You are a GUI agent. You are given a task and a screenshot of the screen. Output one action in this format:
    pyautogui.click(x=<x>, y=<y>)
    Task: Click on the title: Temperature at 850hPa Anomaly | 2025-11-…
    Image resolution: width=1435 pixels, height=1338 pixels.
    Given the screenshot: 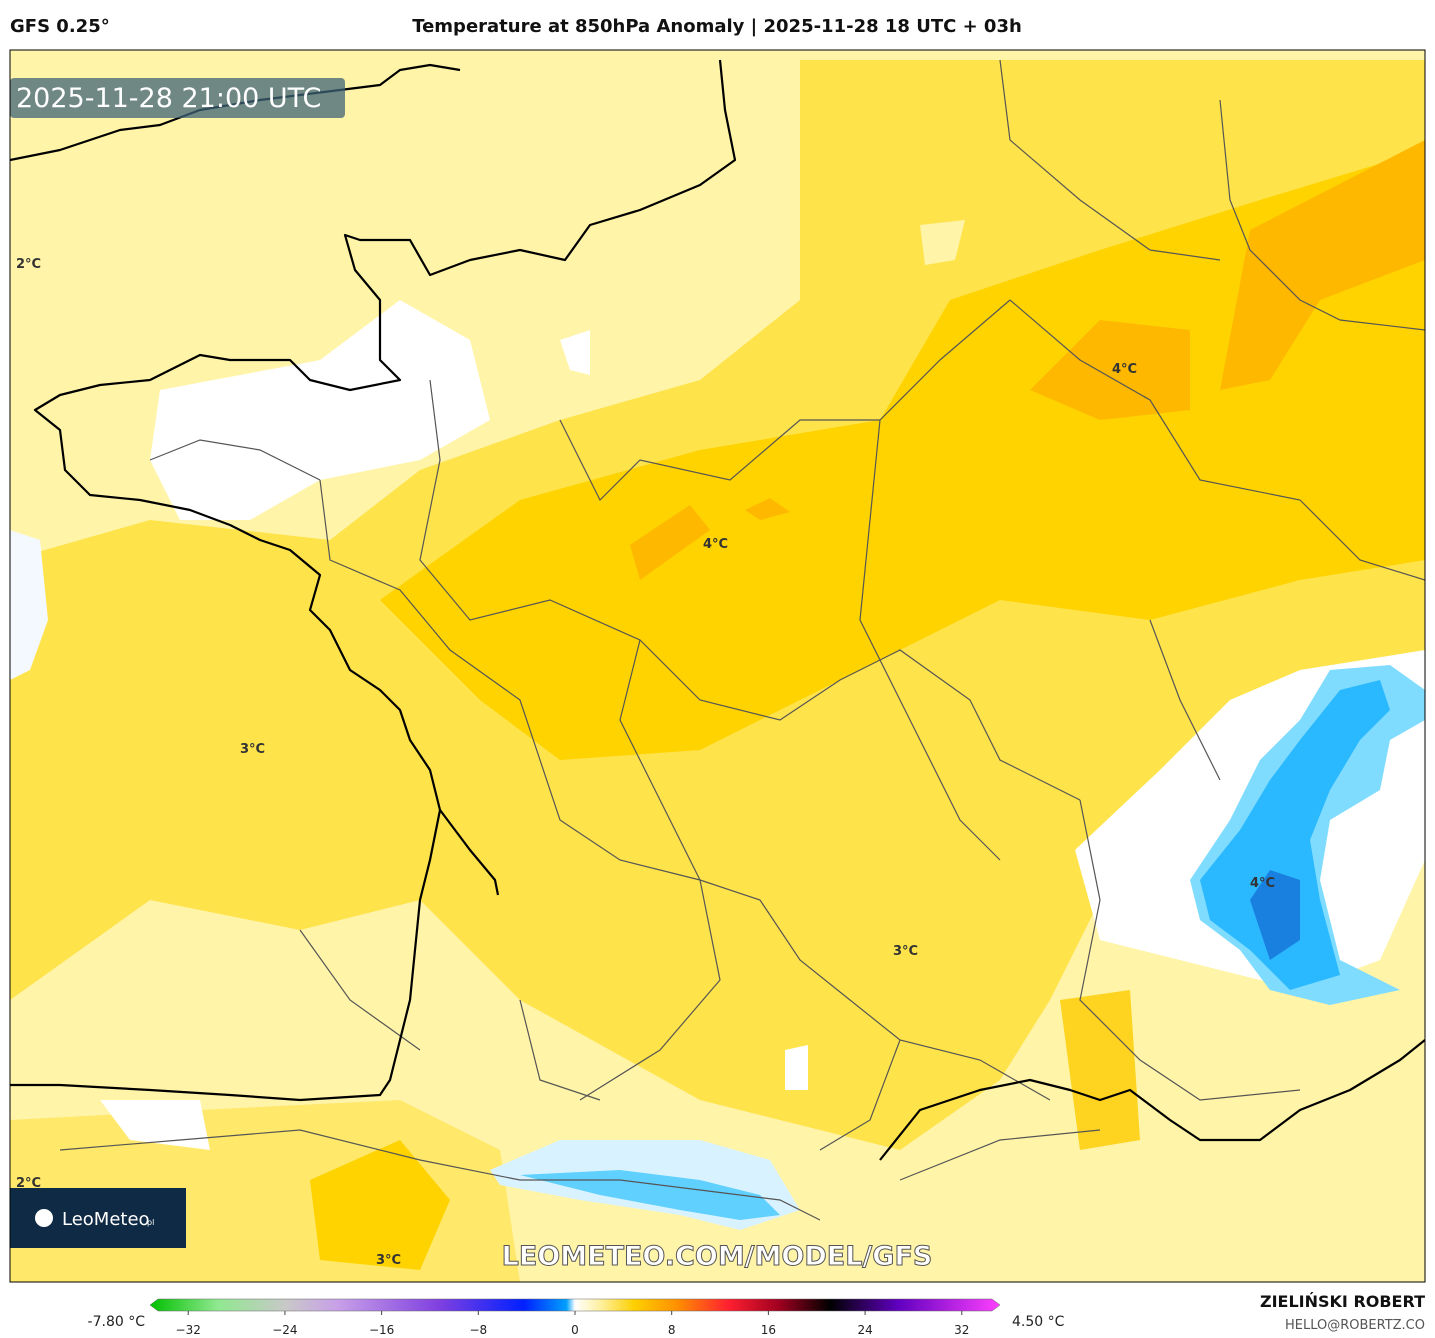 What is the action you would take?
    pyautogui.click(x=717, y=26)
    